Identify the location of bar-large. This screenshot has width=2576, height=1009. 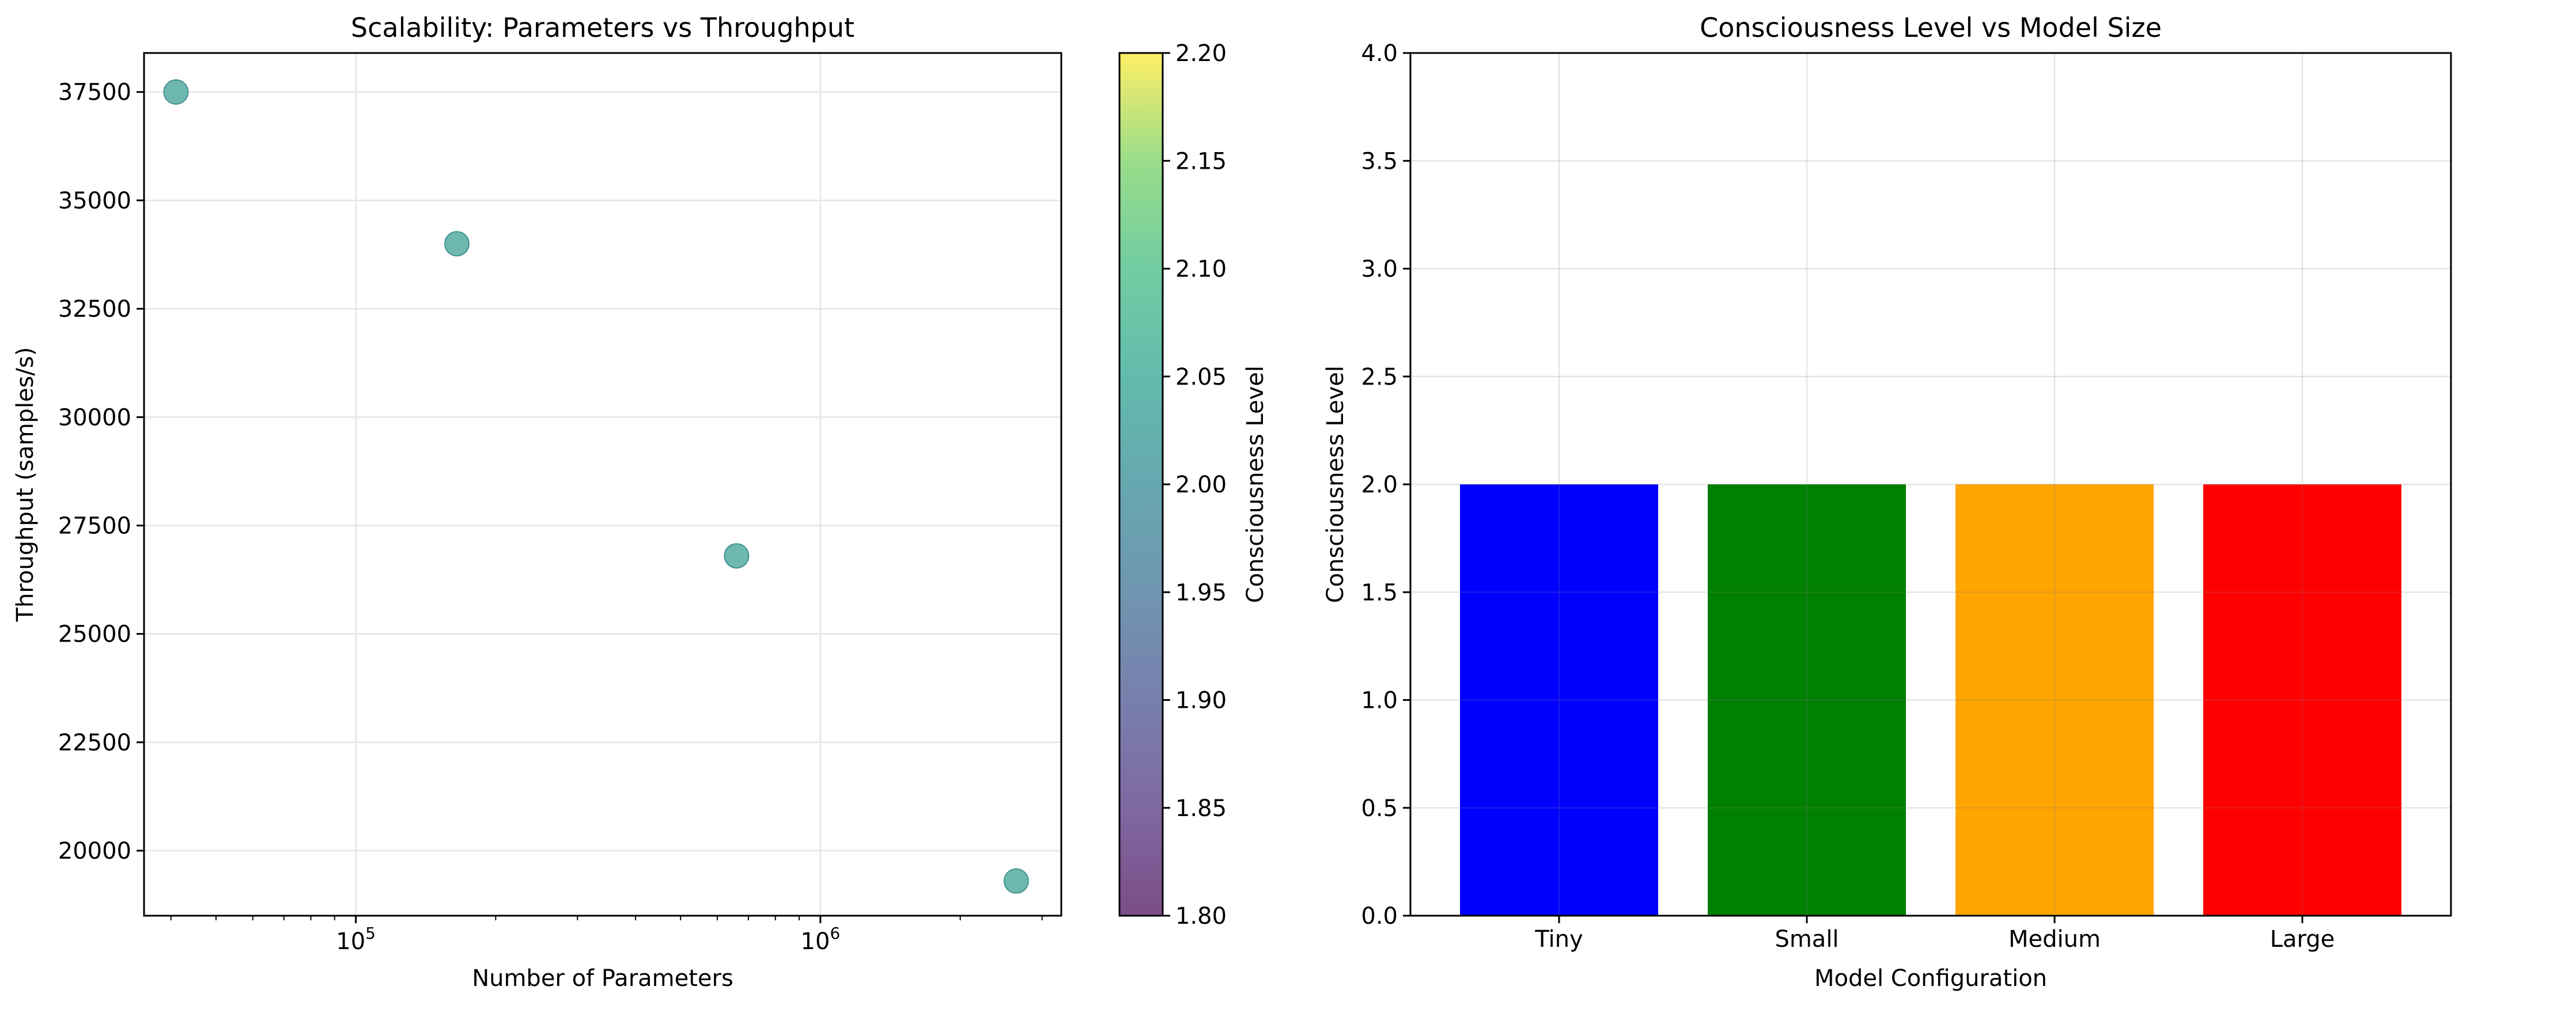
(2302, 700).